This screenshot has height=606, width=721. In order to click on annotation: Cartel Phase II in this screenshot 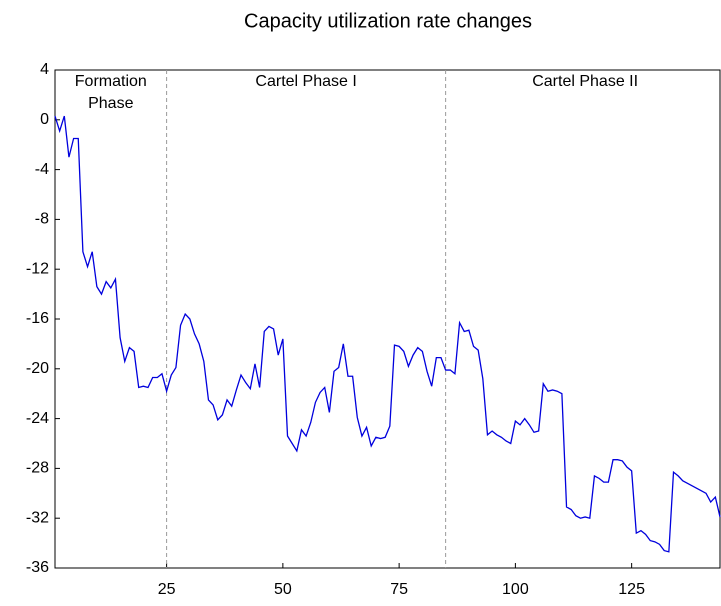, I will do `click(585, 81)`.